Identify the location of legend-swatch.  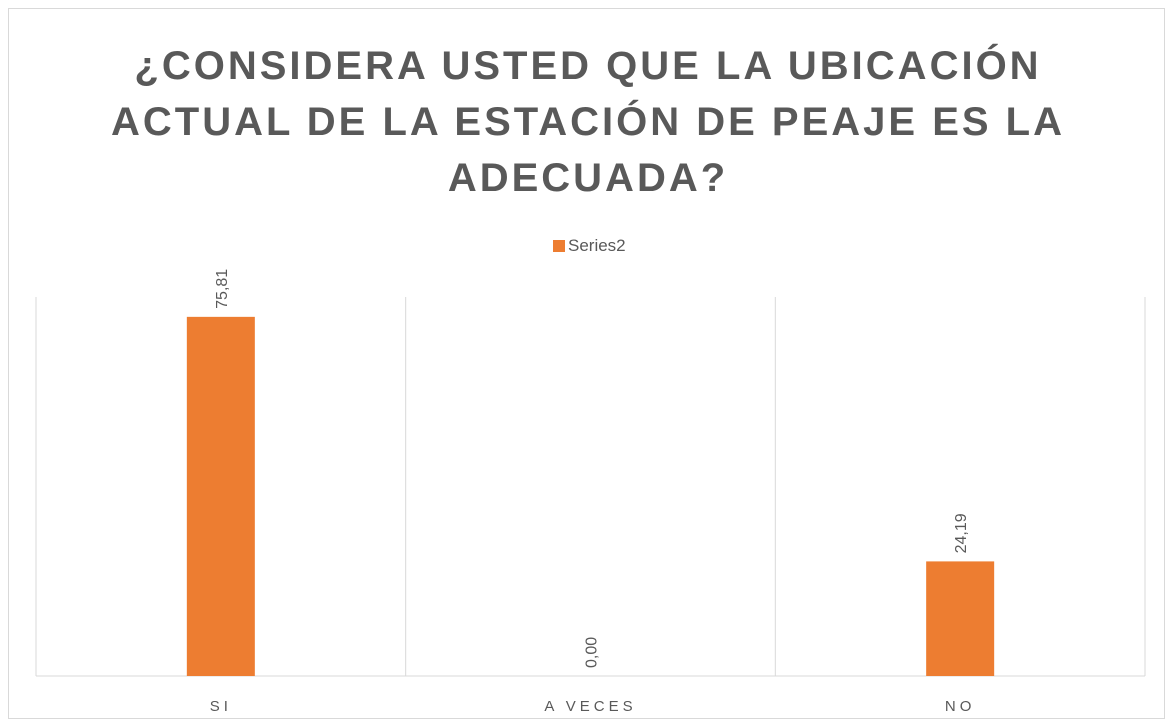
(559, 246).